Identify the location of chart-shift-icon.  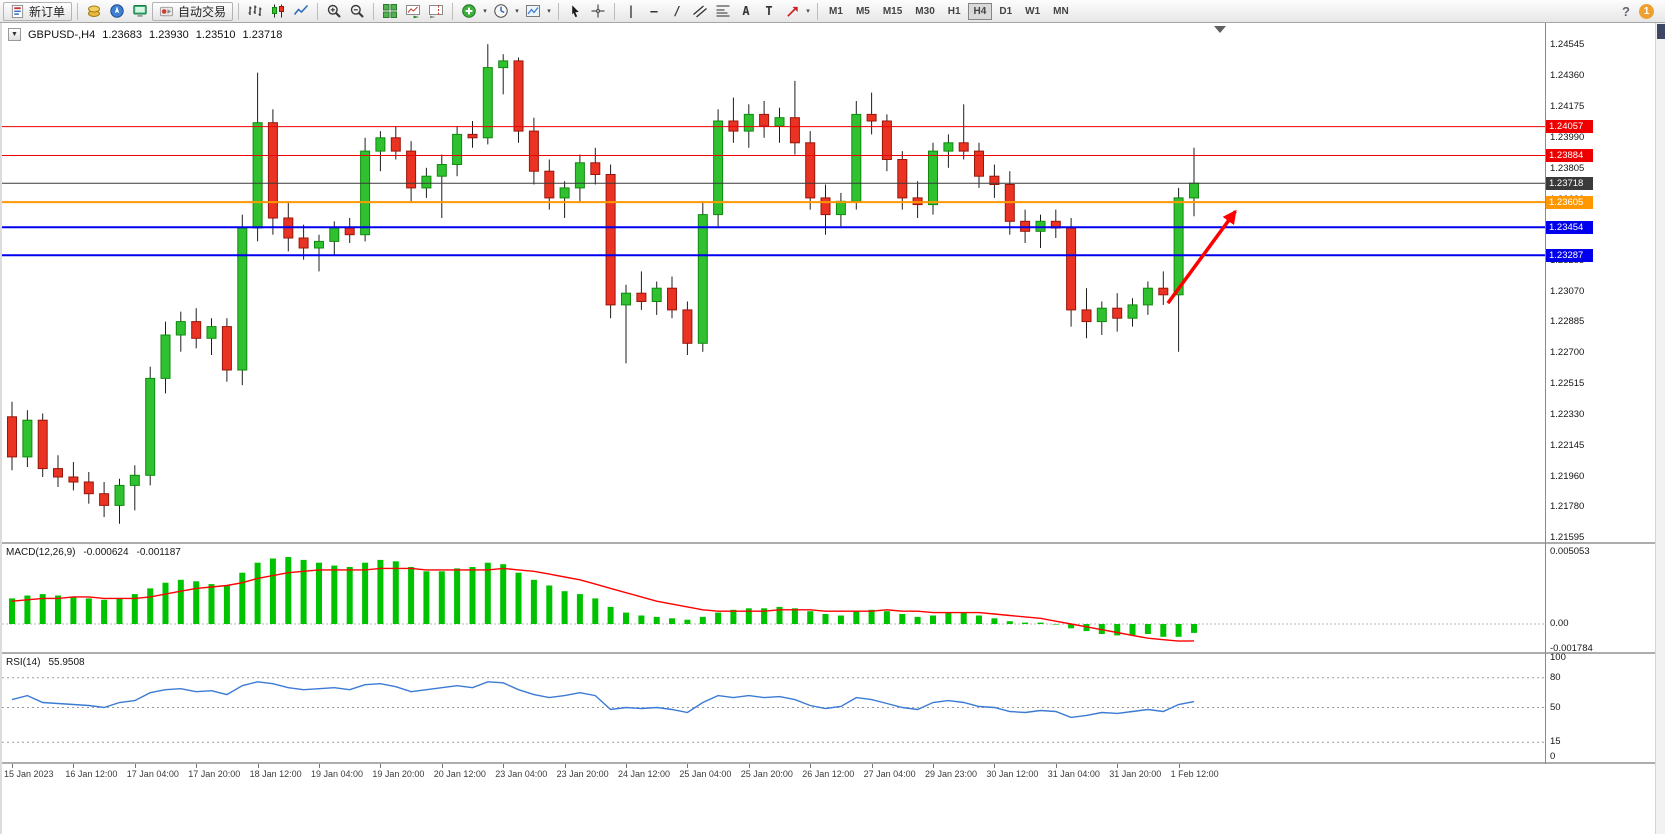
(436, 11).